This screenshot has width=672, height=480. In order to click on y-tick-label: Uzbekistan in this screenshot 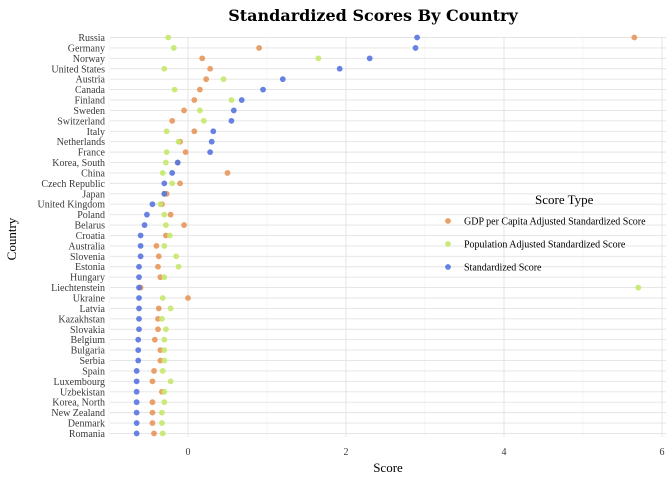, I will do `click(82, 392)`.